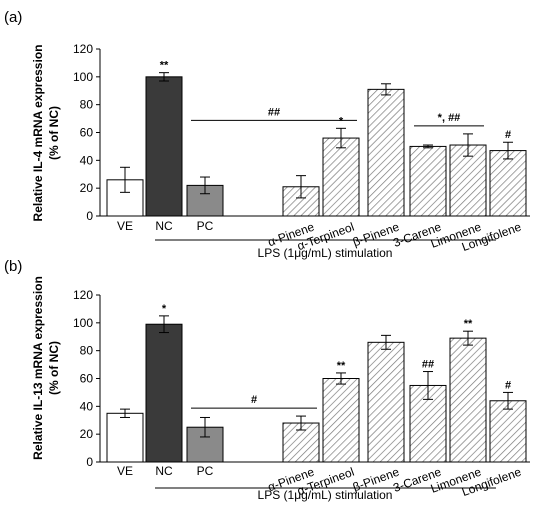  I want to click on significance-marks: ***### *, ##, so click(335, 101).